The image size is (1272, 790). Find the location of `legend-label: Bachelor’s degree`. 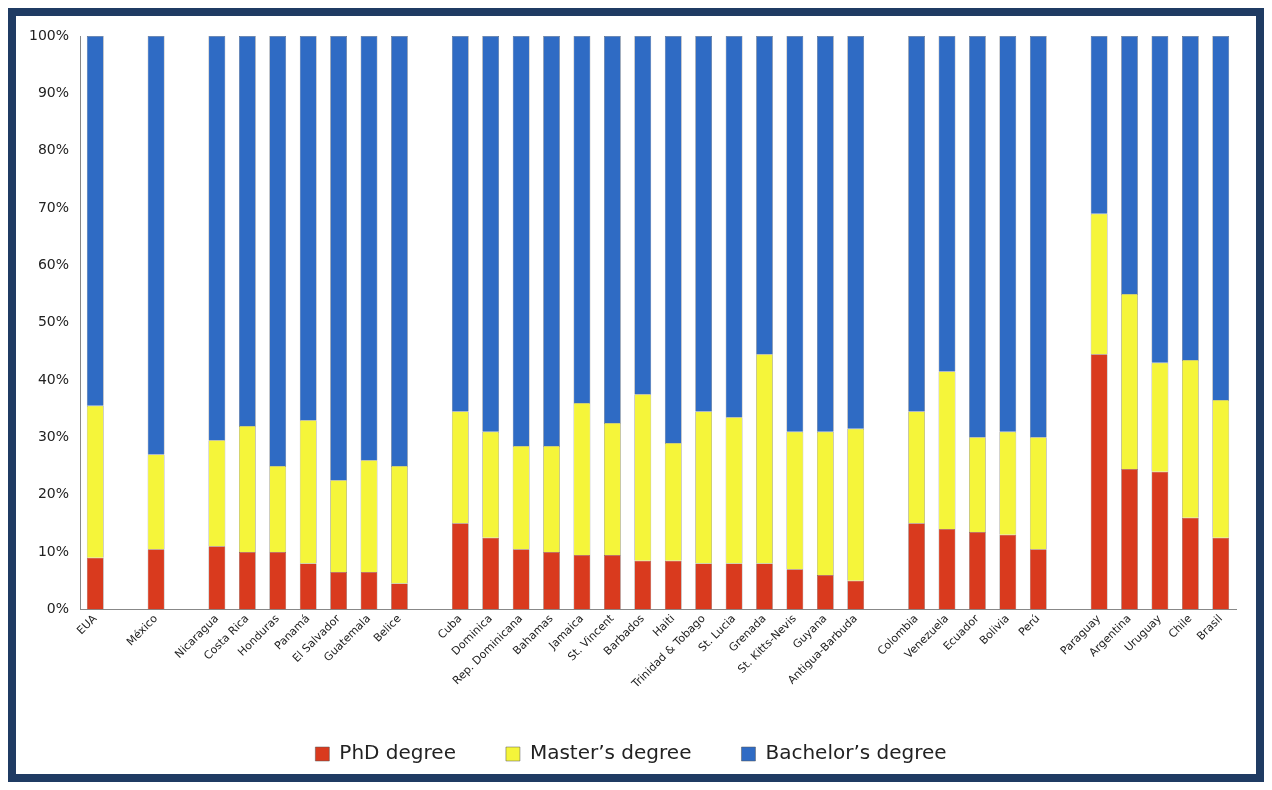

legend-label: Bachelor’s degree is located at coordinates (856, 752).